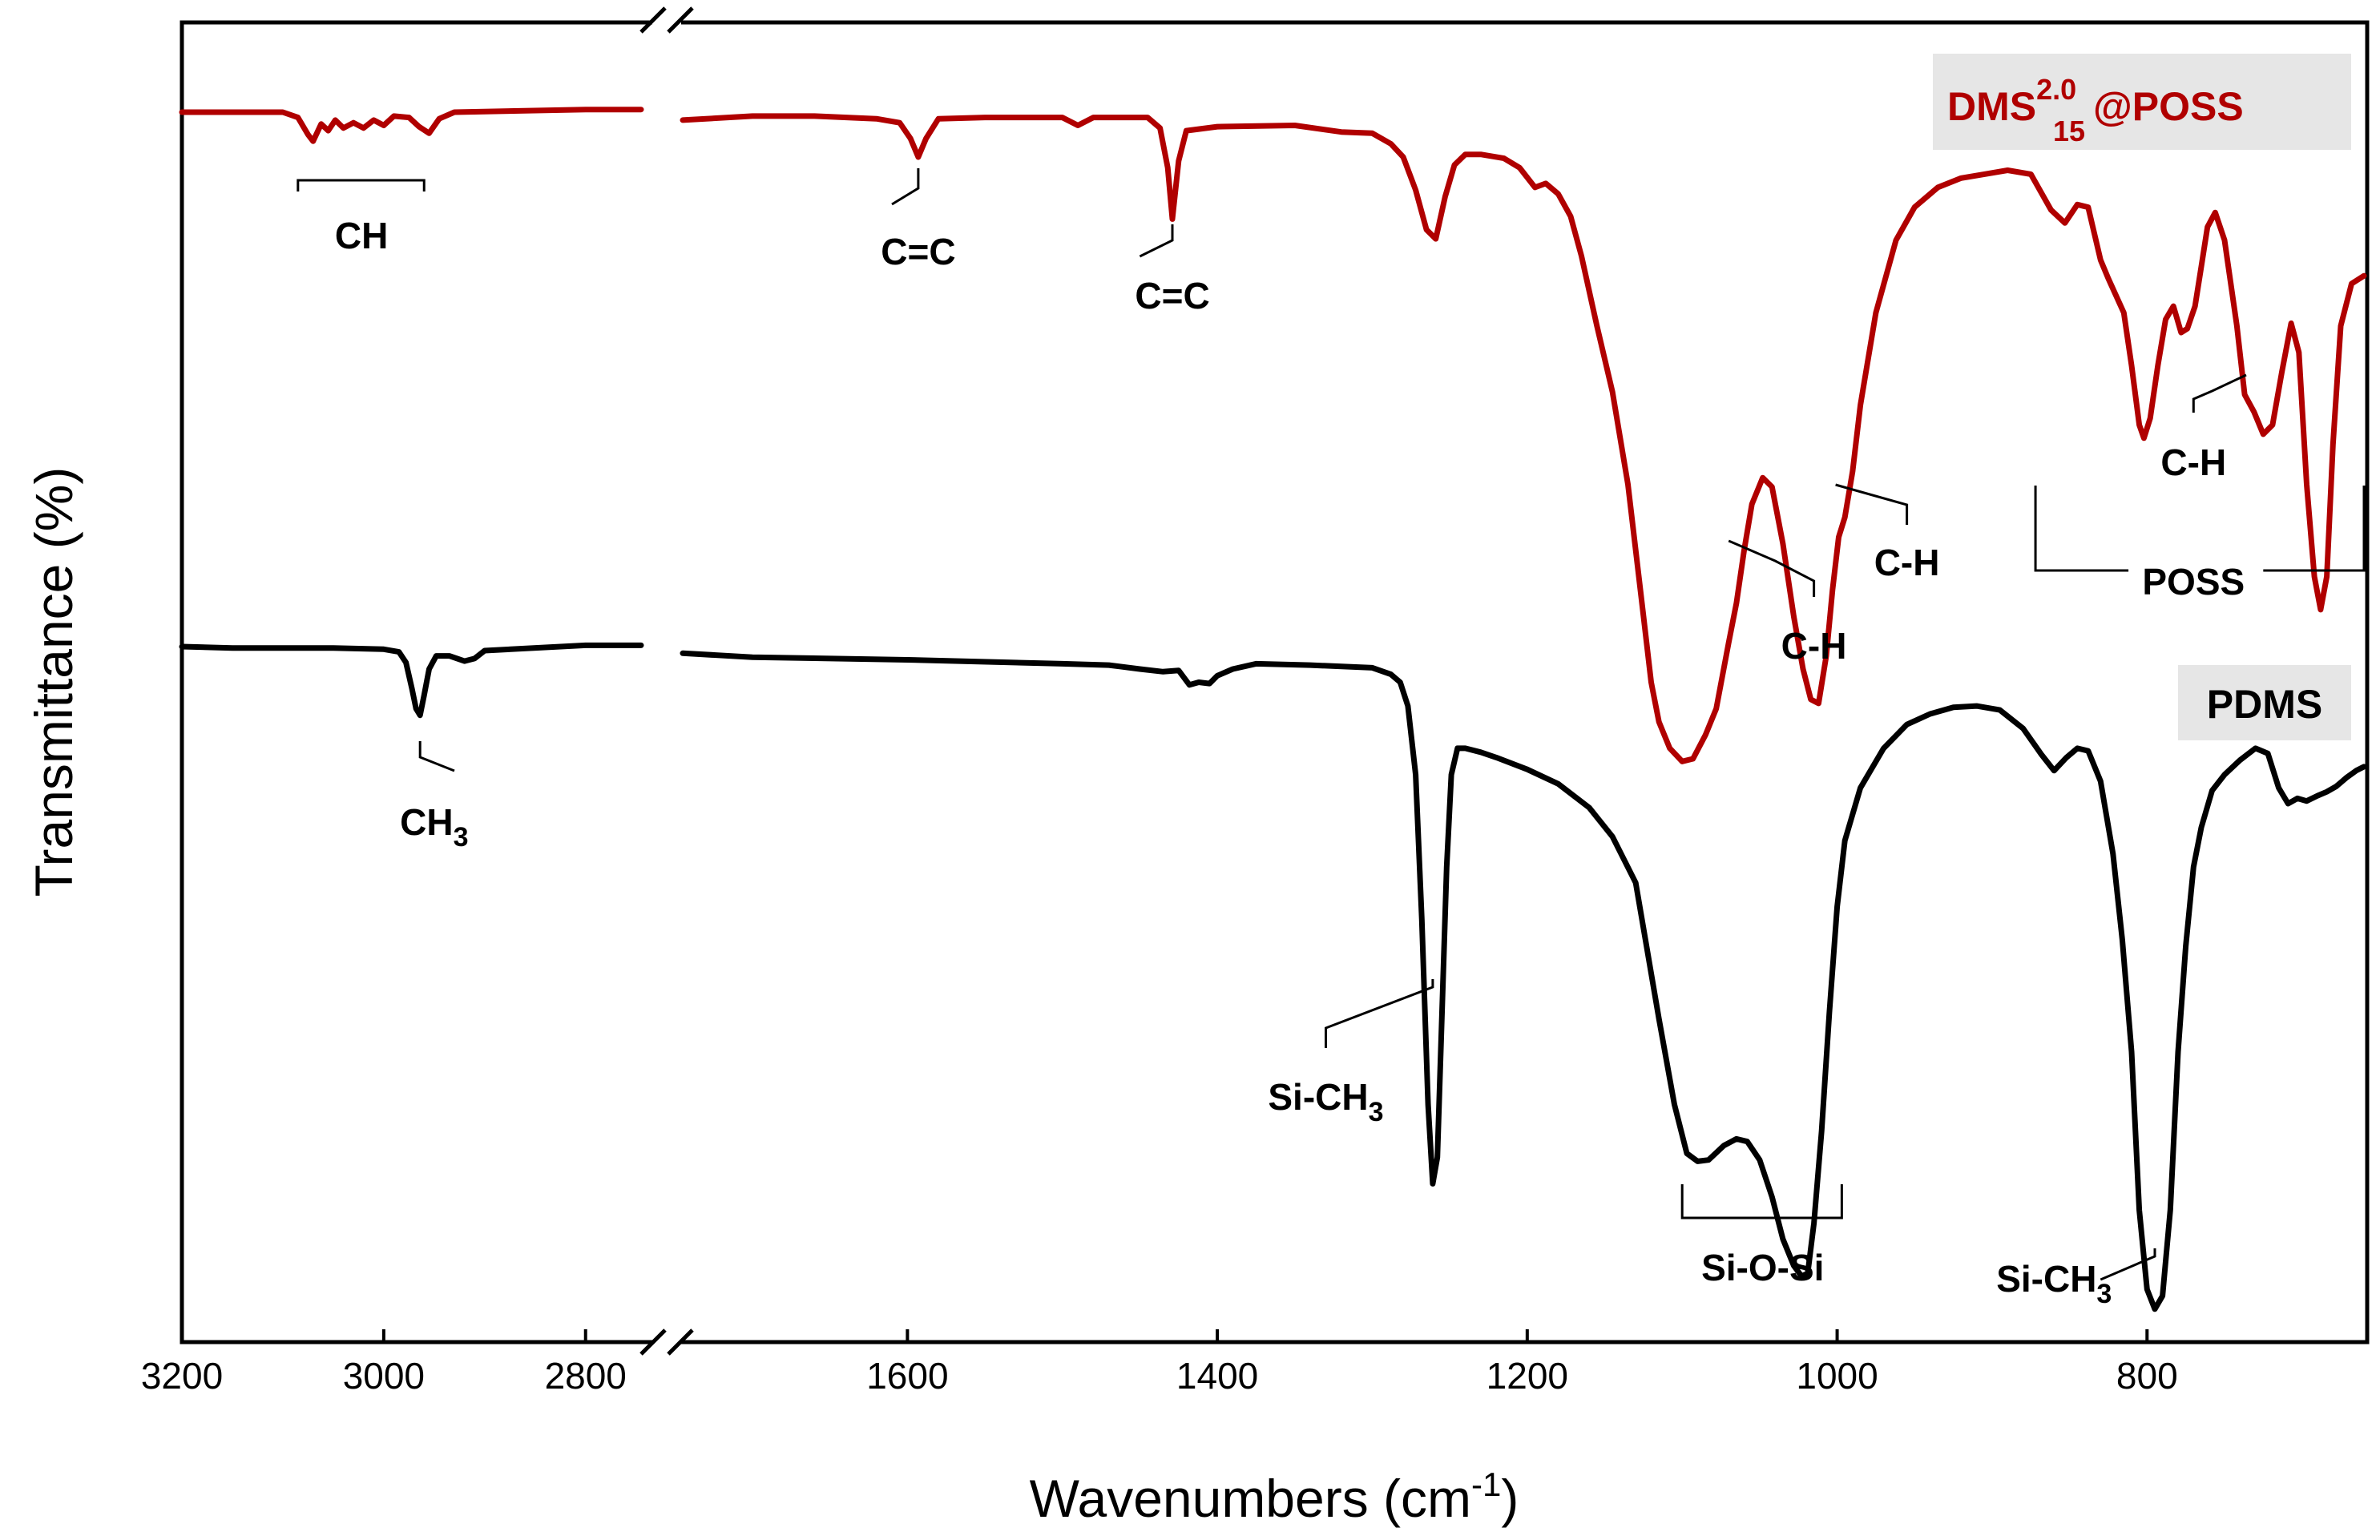  I want to click on annotation-si-ch-1261: Si-CH3, so click(1351, 1053).